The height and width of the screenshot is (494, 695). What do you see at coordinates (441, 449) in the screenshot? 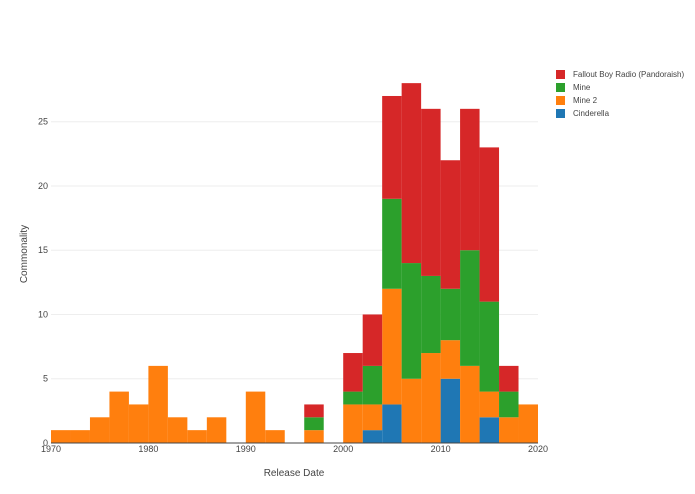
I see `x-tick-label: 2010` at bounding box center [441, 449].